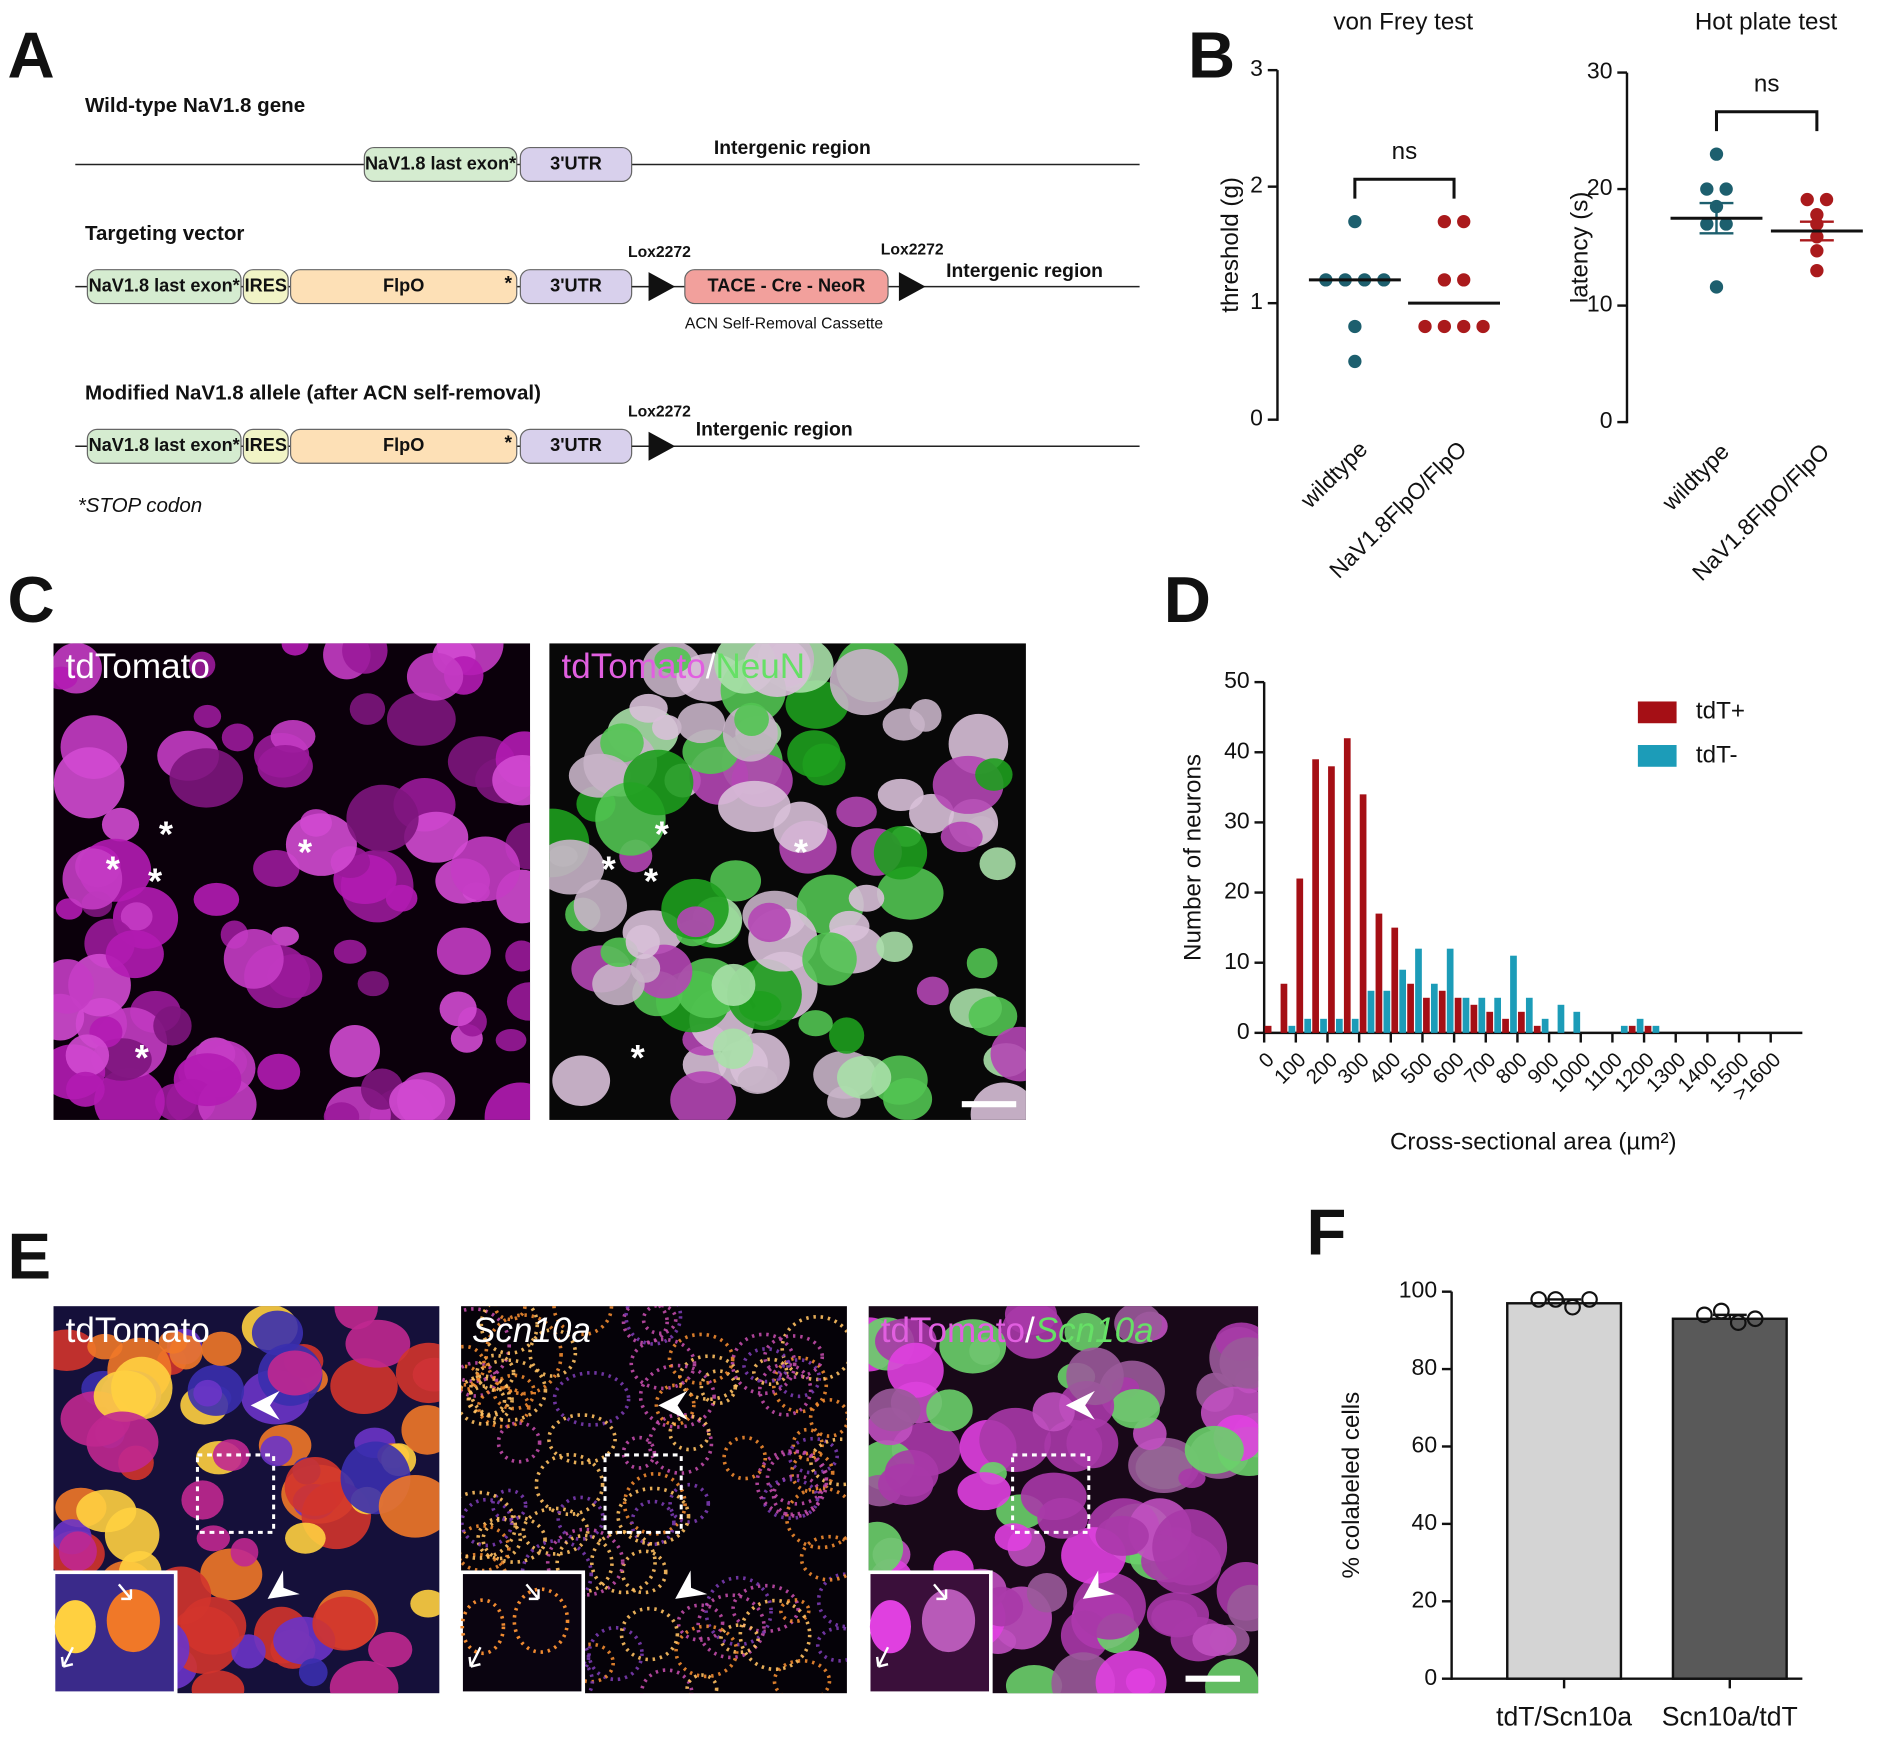  What do you see at coordinates (1730, 1717) in the screenshot?
I see `x-tick-label: Scn10a/tdT` at bounding box center [1730, 1717].